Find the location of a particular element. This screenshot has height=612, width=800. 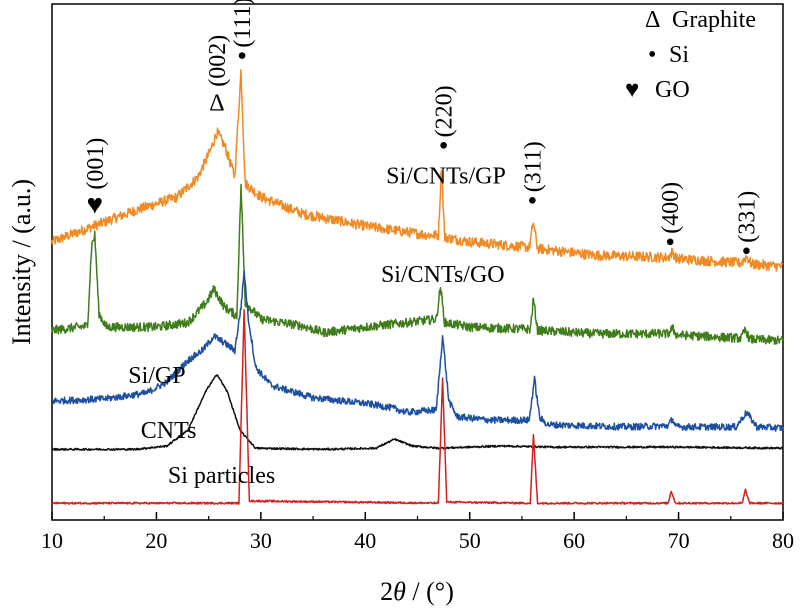

y-axis-label: Intensity / (a.u.) is located at coordinates (21, 262).